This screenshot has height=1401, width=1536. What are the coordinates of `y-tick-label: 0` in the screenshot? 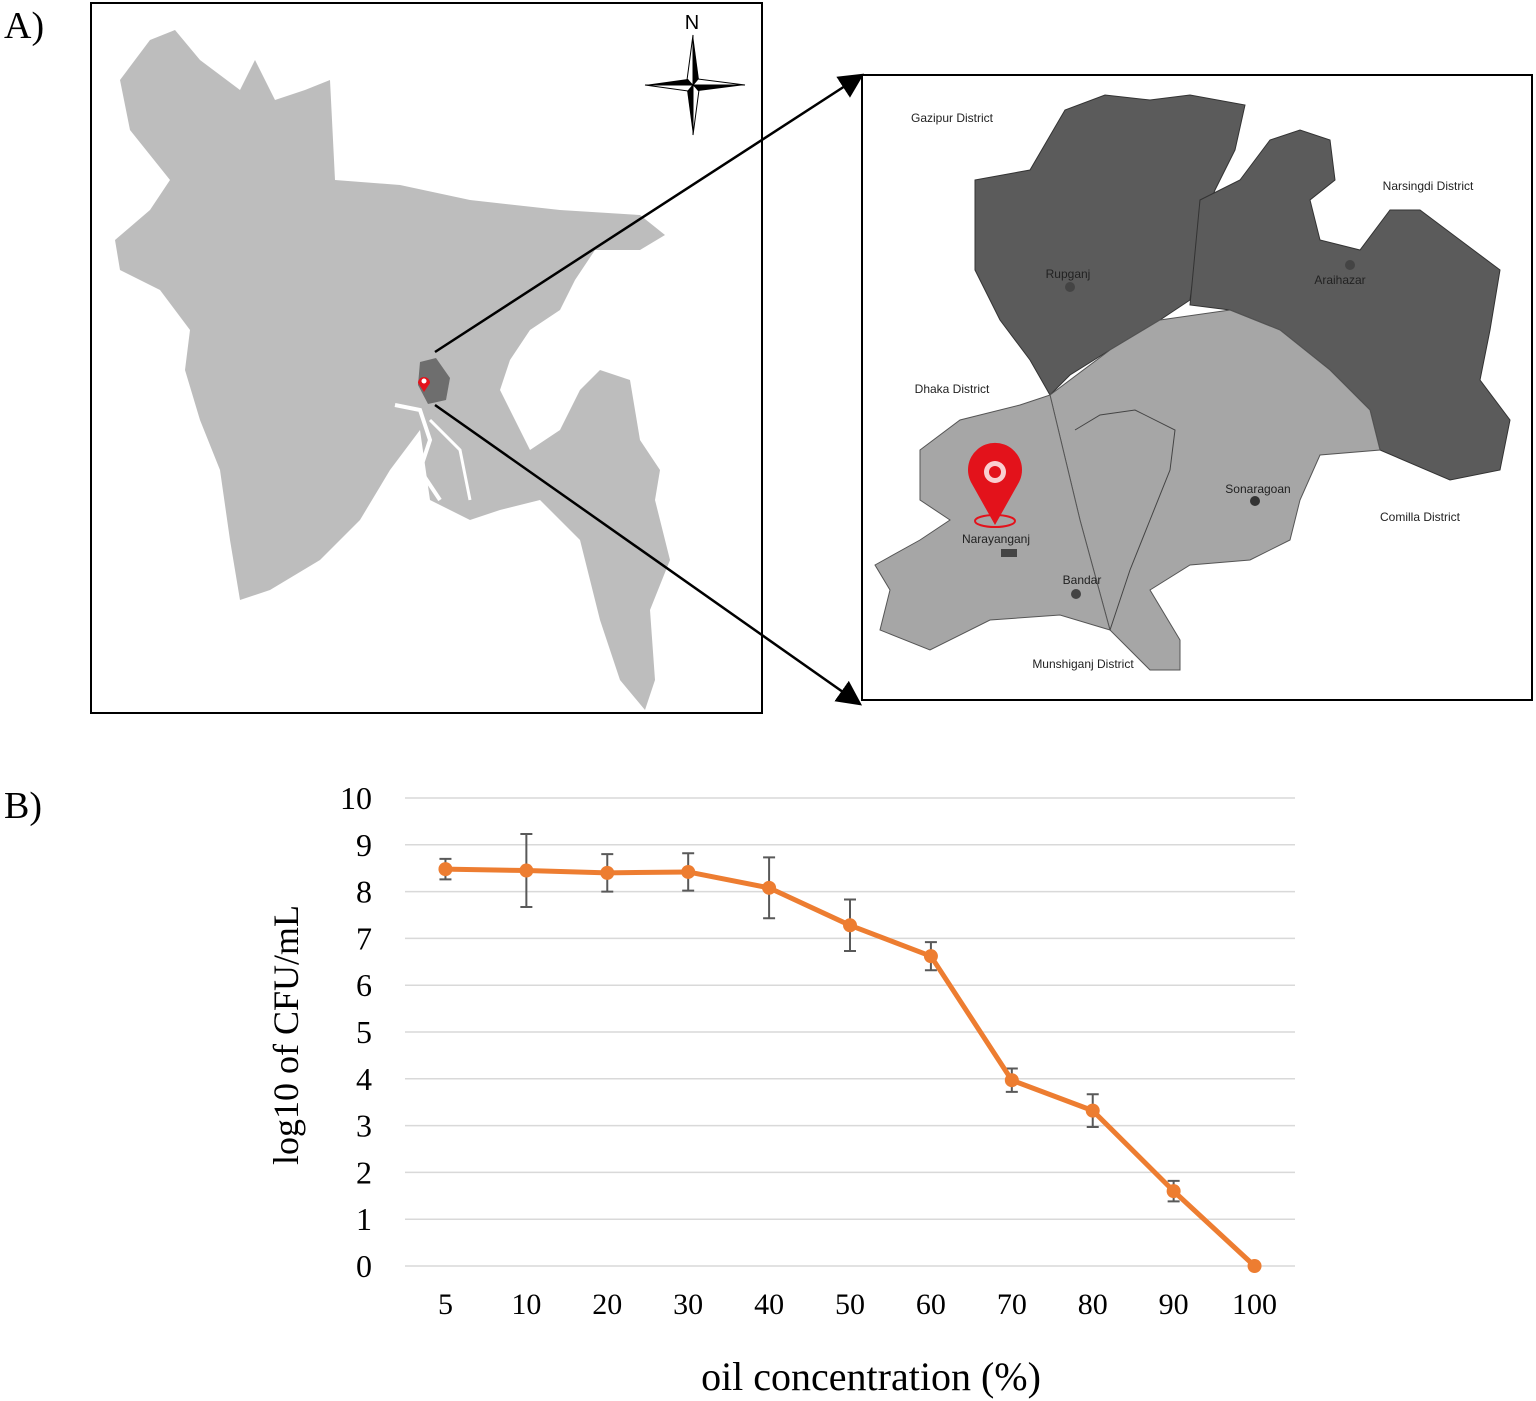 It's located at (364, 1266).